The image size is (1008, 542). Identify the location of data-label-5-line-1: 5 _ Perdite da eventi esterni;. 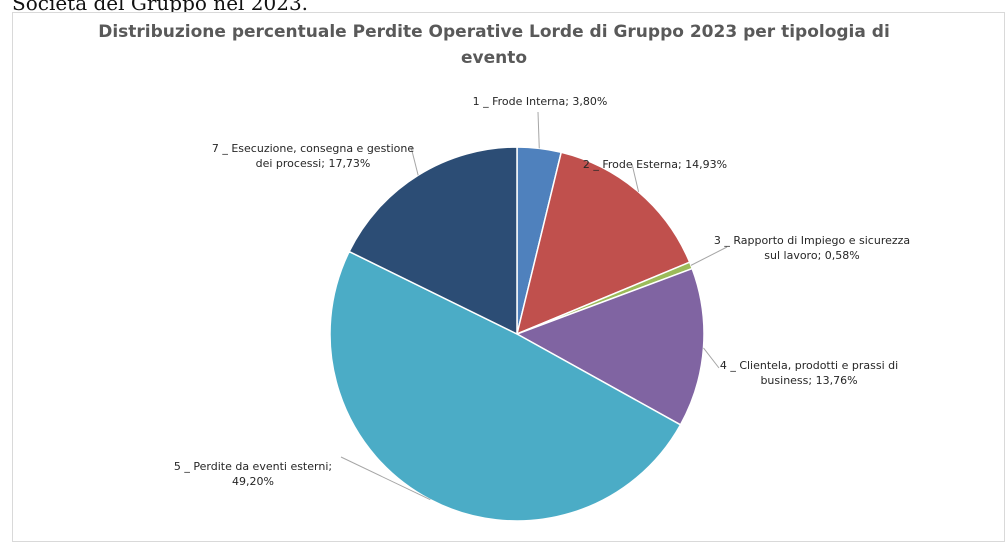
(253, 466).